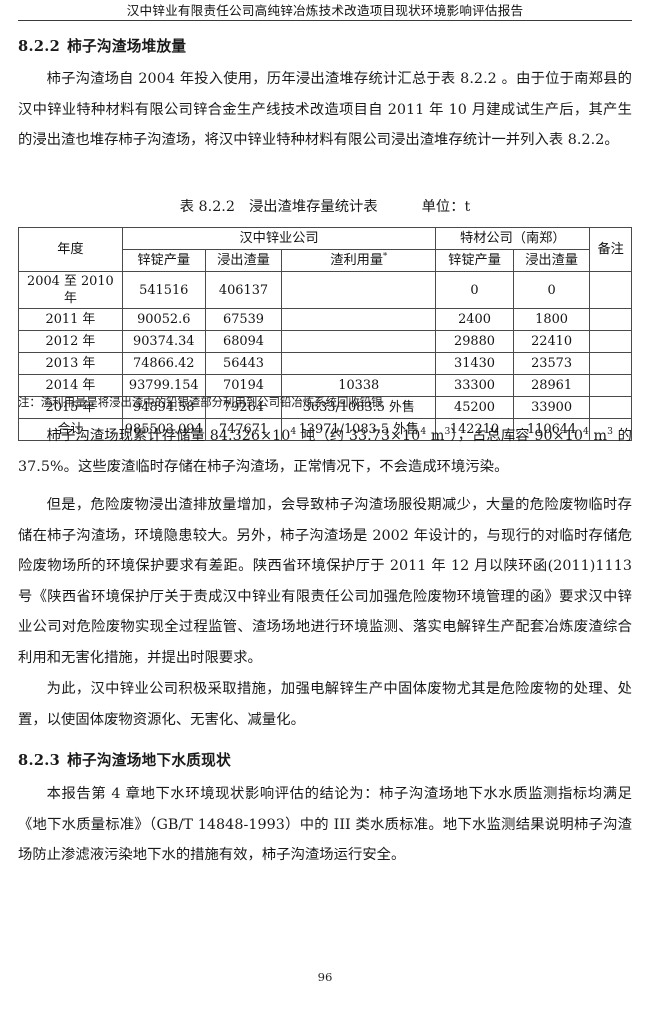  I want to click on cell-b2: 28961, so click(551, 385).